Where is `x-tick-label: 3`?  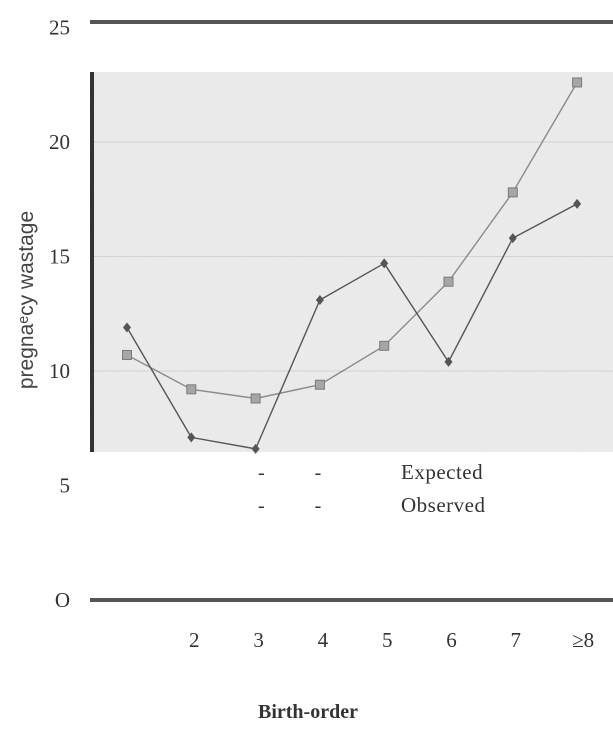
x-tick-label: 3 is located at coordinates (258, 640).